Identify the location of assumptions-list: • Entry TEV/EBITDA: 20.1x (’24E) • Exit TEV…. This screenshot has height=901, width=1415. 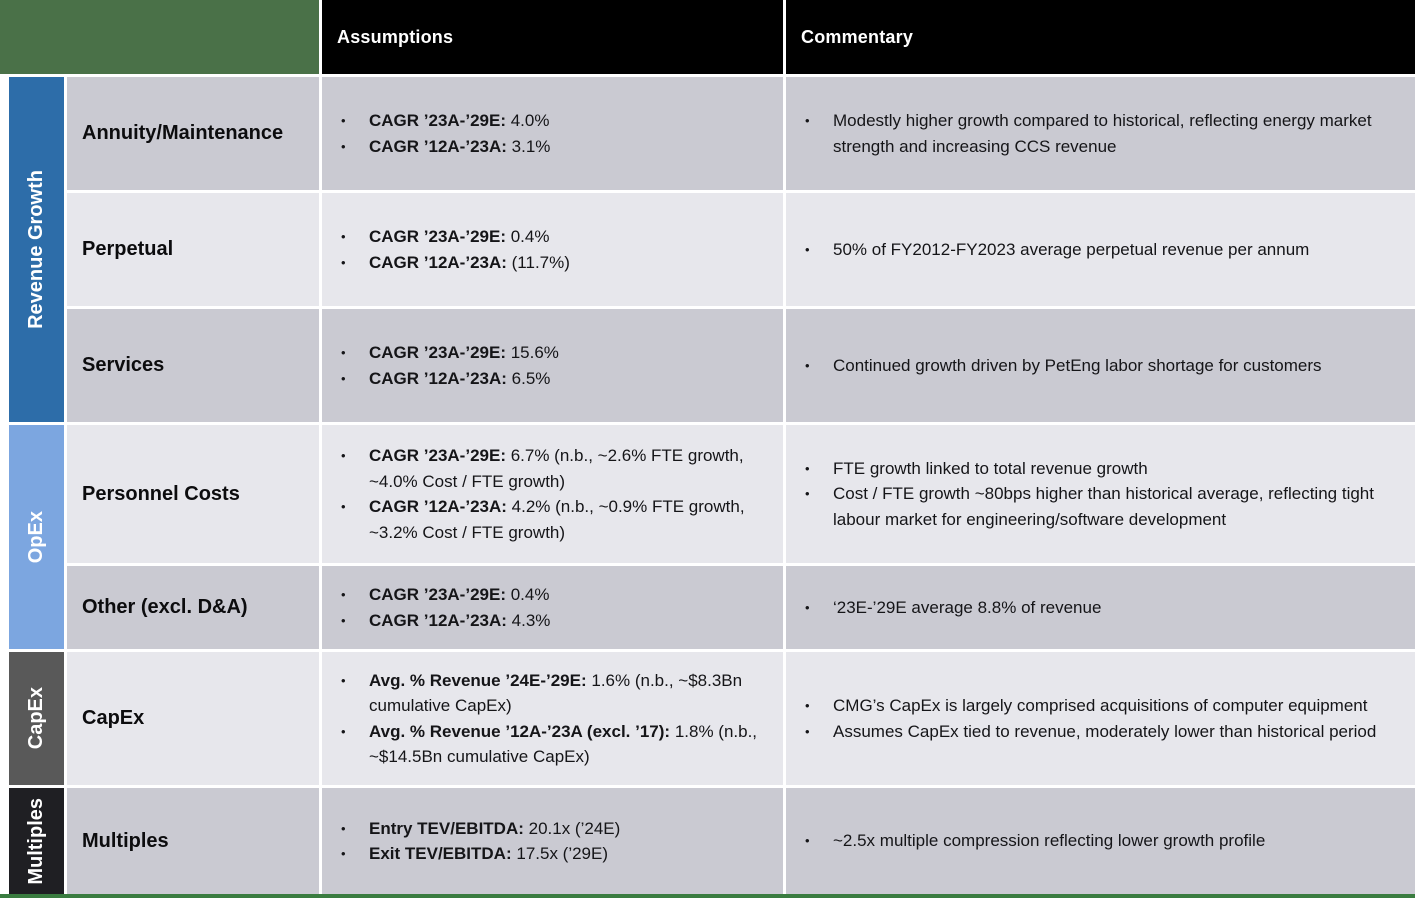
(552, 841).